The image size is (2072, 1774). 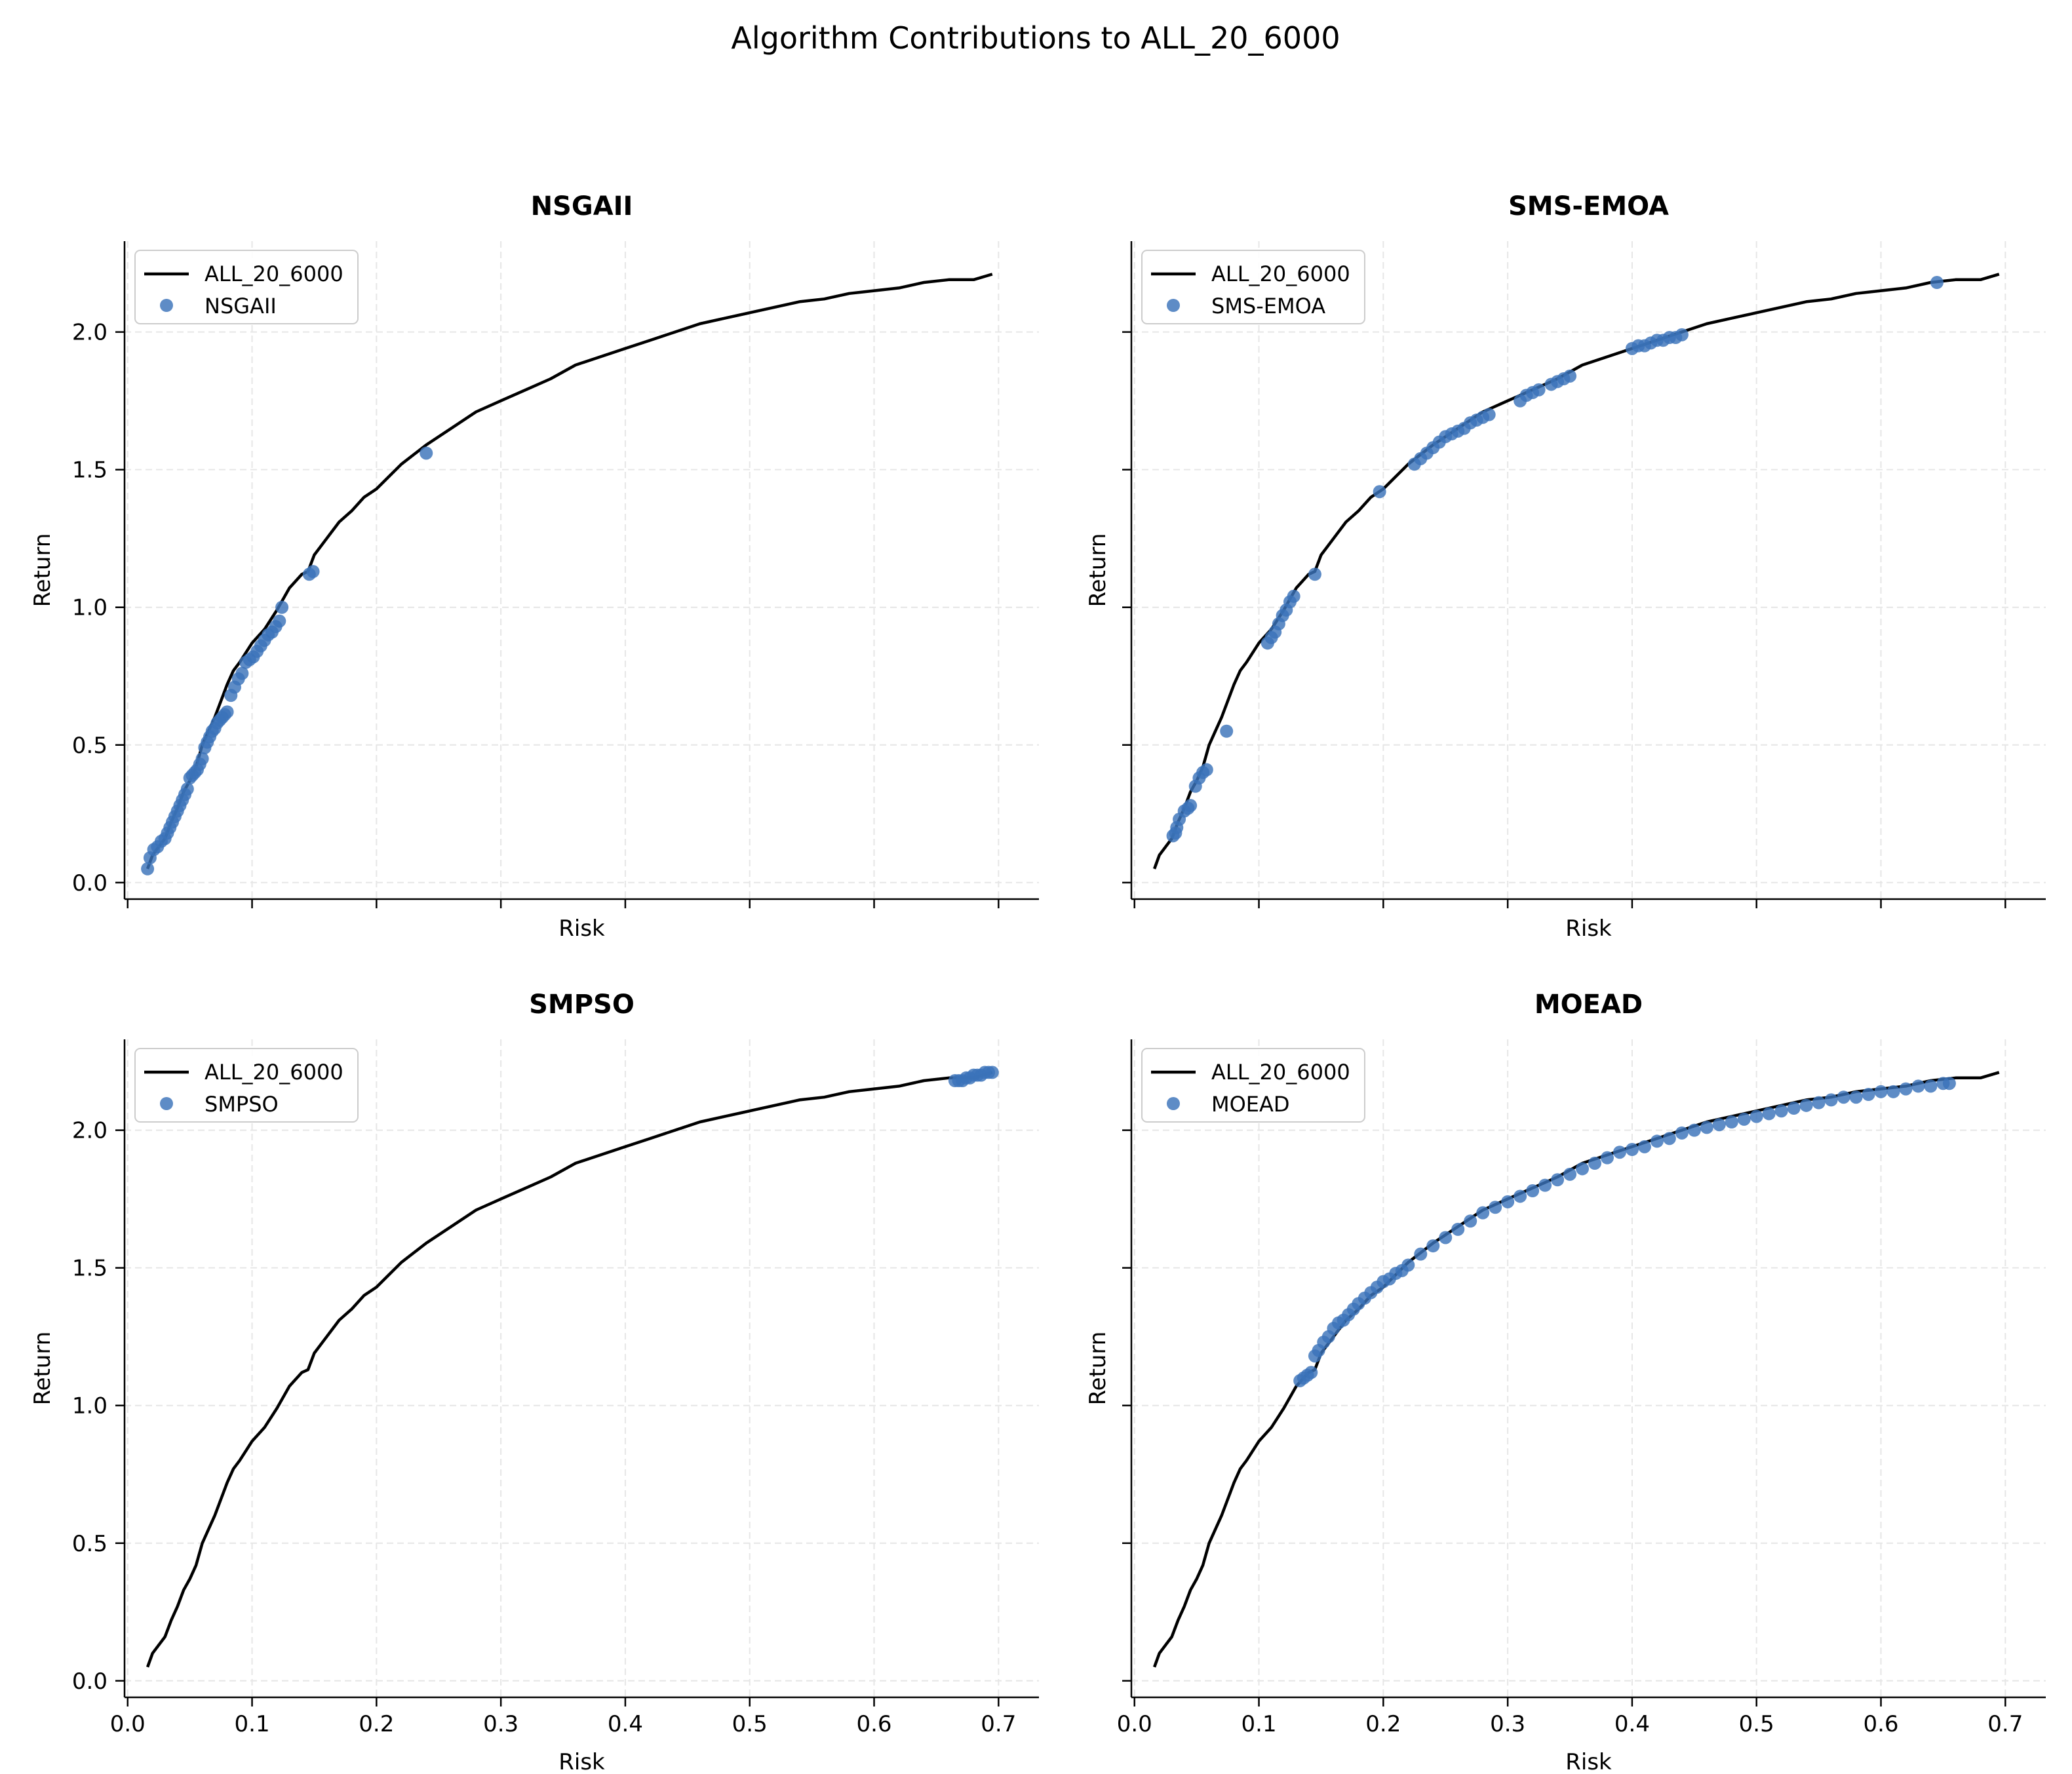 I want to click on y-tick-label: 0.0, so click(x=90, y=1681).